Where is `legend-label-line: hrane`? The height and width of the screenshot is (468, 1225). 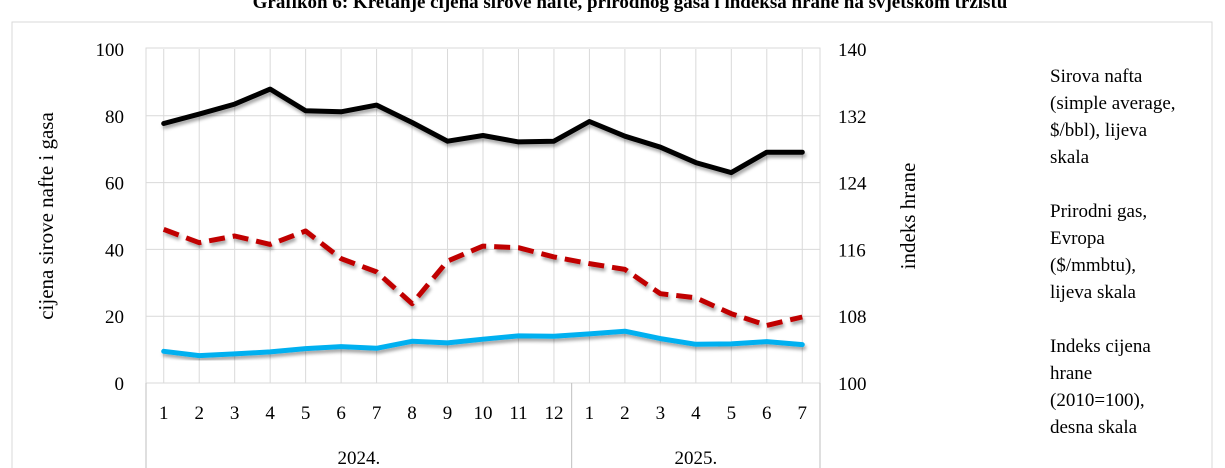 legend-label-line: hrane is located at coordinates (1071, 373).